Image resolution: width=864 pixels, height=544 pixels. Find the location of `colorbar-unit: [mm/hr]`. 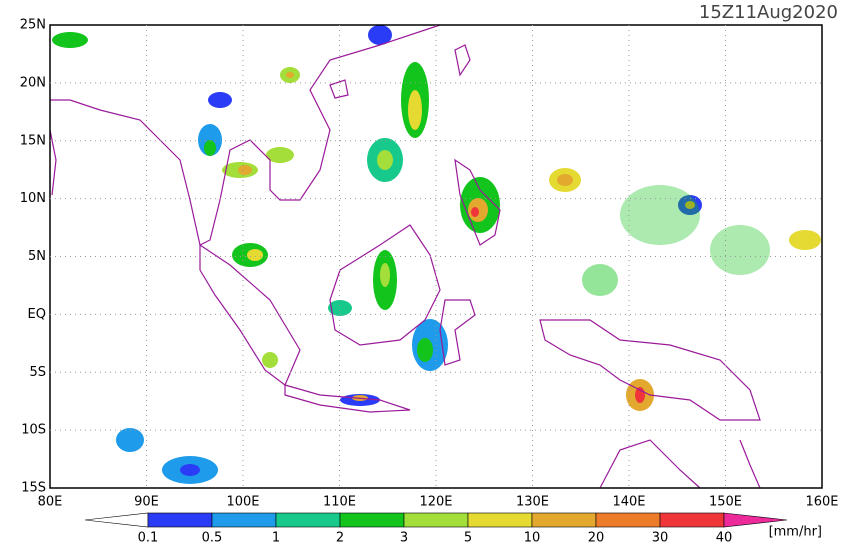

colorbar-unit: [mm/hr] is located at coordinates (795, 532).